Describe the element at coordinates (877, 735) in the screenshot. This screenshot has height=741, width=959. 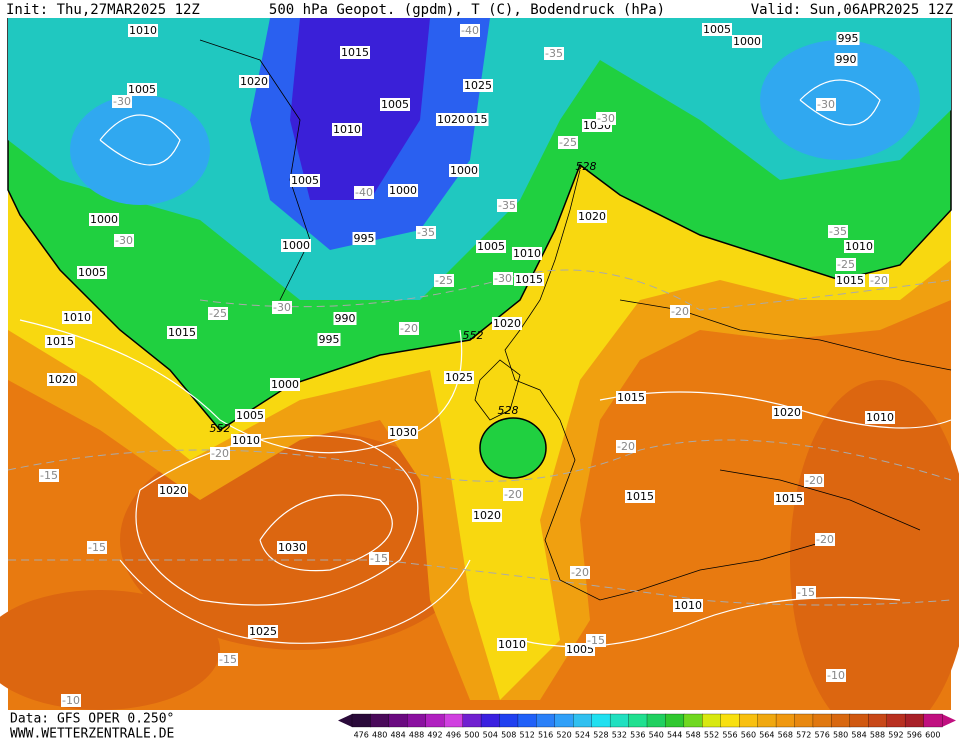
I see `colorbar-label: 588` at that location.